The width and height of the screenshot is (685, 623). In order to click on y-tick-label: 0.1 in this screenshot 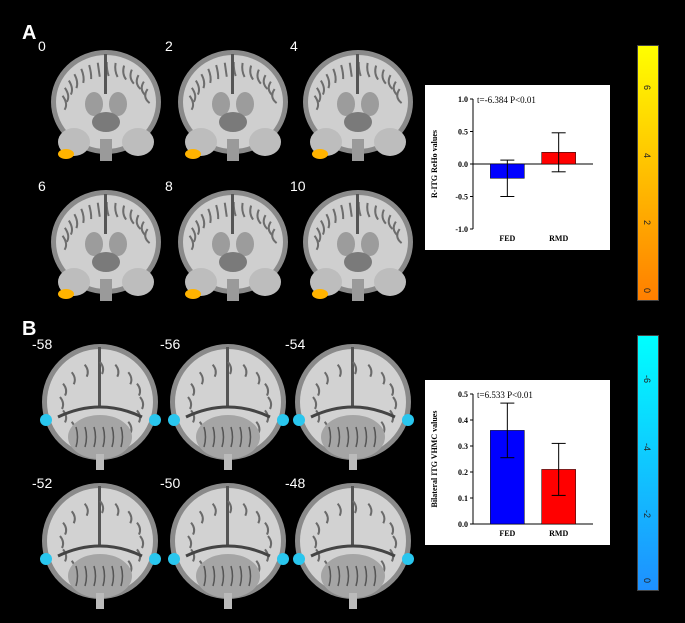, I will do `click(463, 498)`.